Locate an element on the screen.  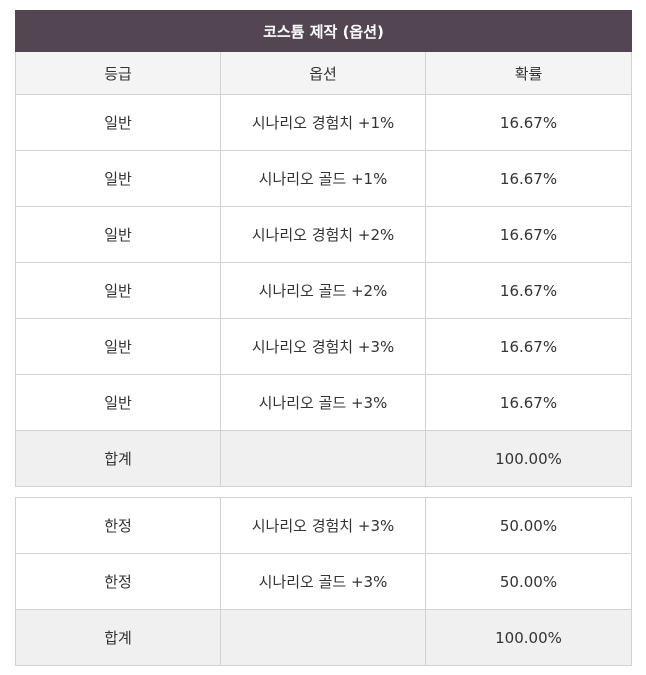
table-row: 일반 시나리오 골드 +2% 16.67% is located at coordinates (324, 290).